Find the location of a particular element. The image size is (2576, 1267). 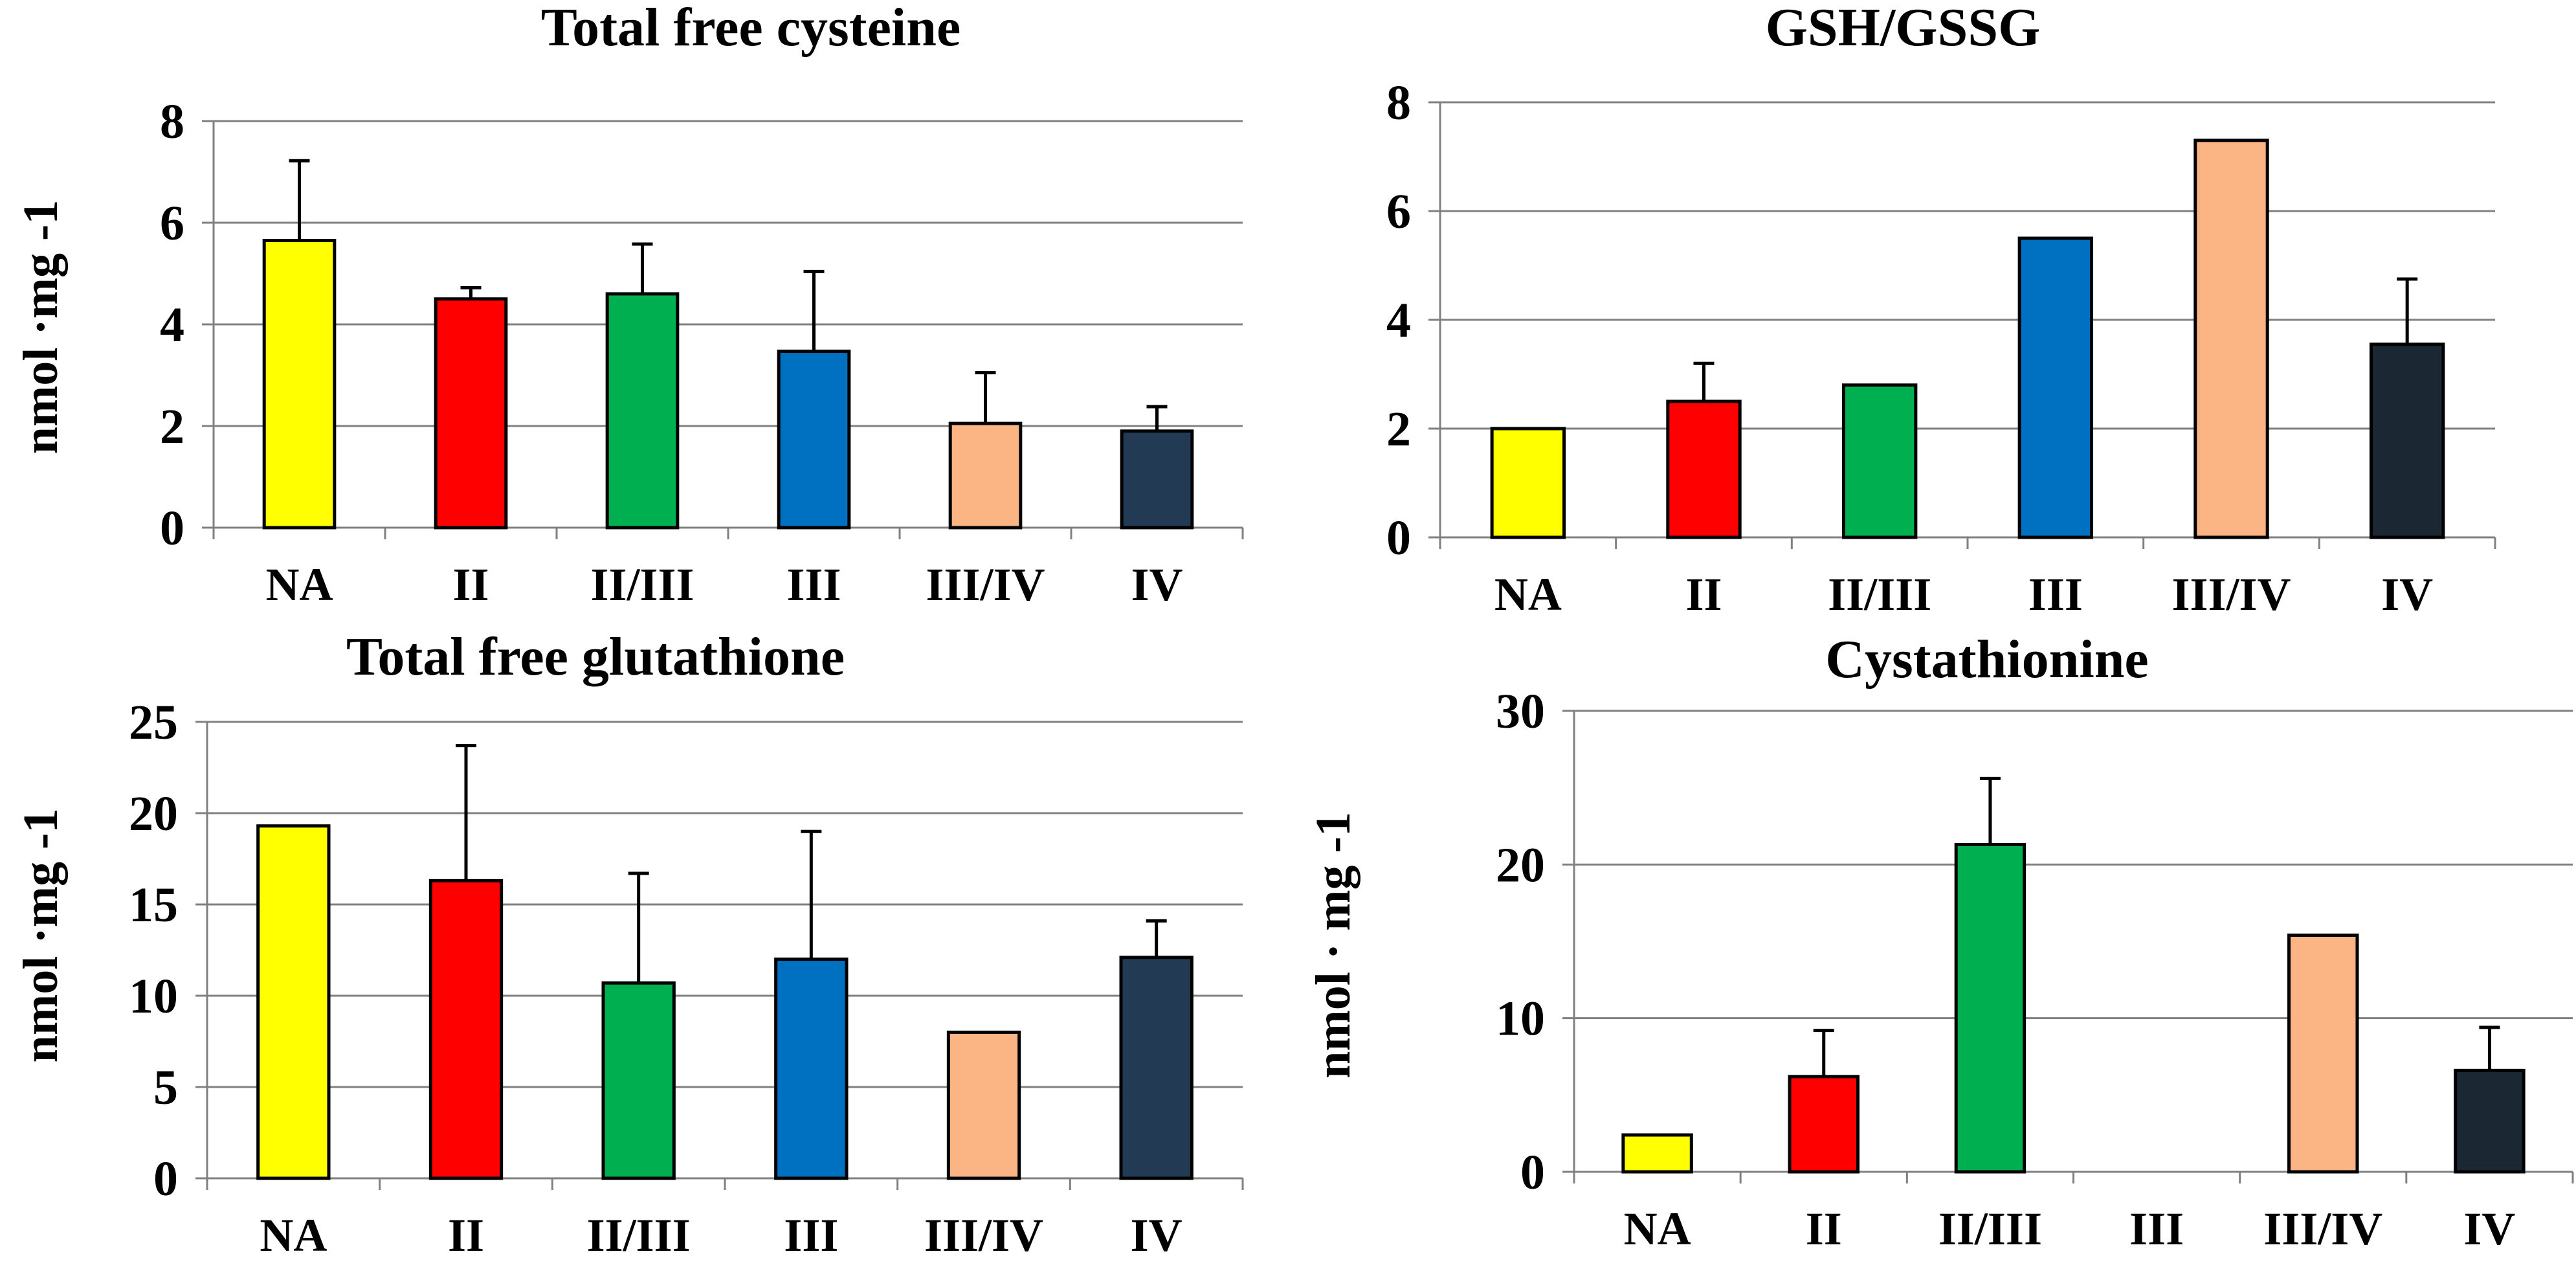

chart-title: Total free cysteine is located at coordinates (751, 29).